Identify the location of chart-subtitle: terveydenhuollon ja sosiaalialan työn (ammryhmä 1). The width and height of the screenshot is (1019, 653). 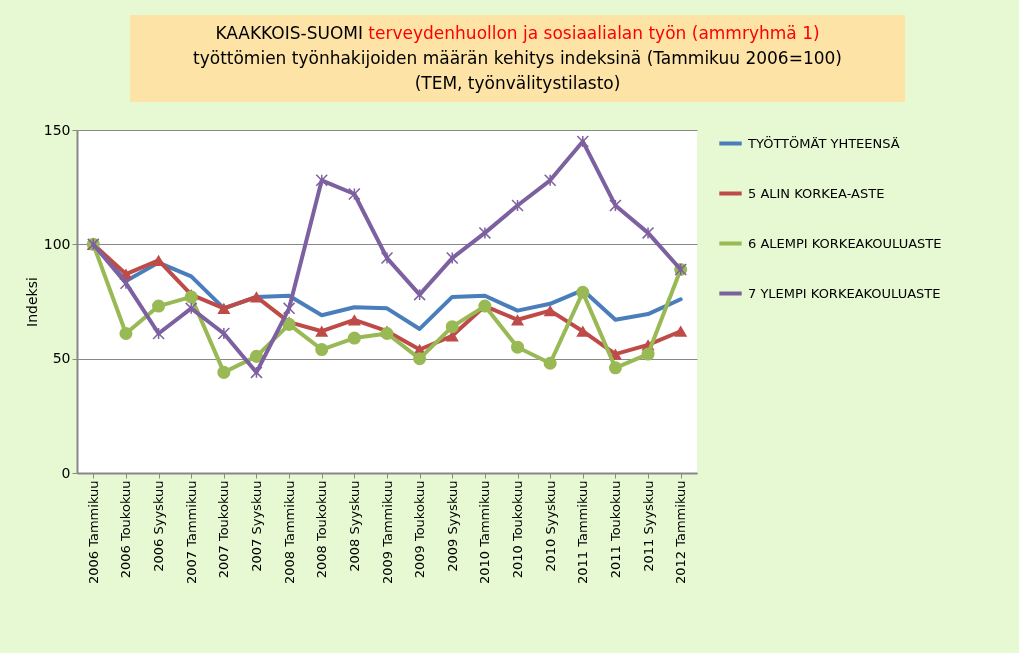
(594, 33).